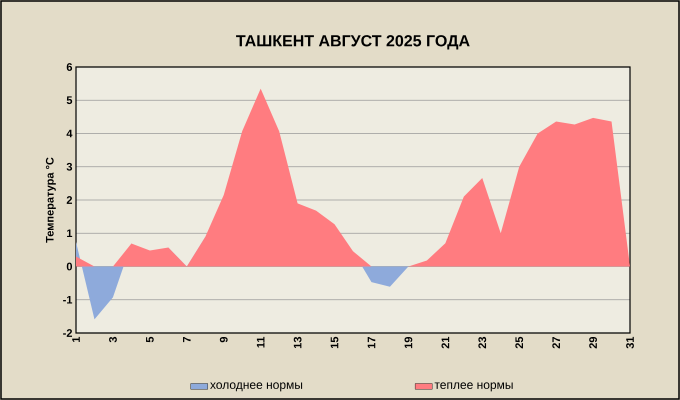 The height and width of the screenshot is (400, 680). I want to click on x-tick-label: 17, so click(372, 342).